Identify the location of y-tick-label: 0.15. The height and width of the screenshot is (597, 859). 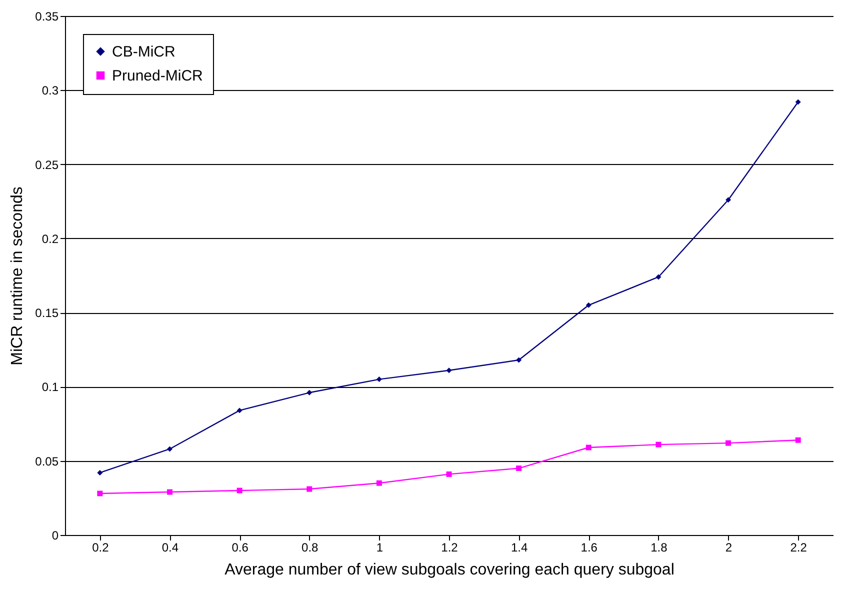
(47, 313).